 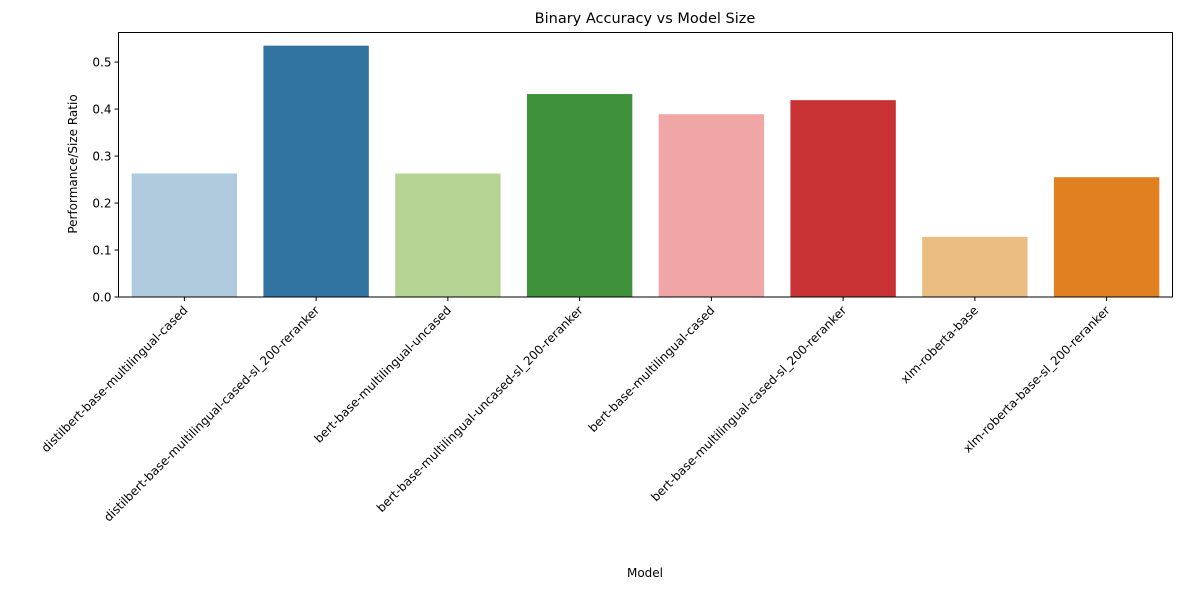 I want to click on y-tick-label-3: 0.3, so click(x=101, y=157).